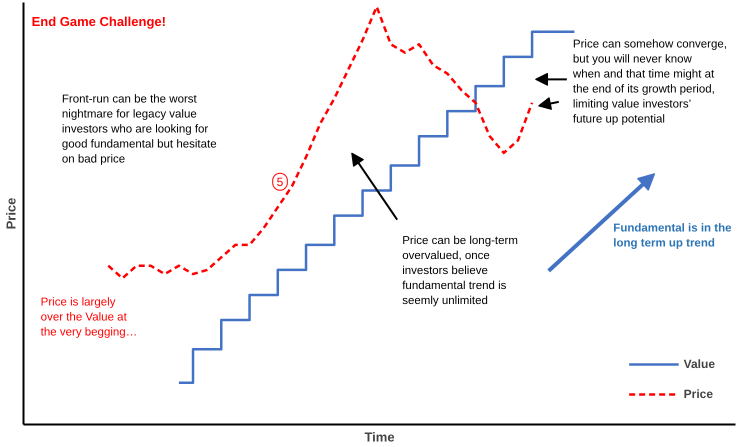 This screenshot has width=740, height=447. I want to click on annotation: Fundamental is in the long term up trend, so click(672, 236).